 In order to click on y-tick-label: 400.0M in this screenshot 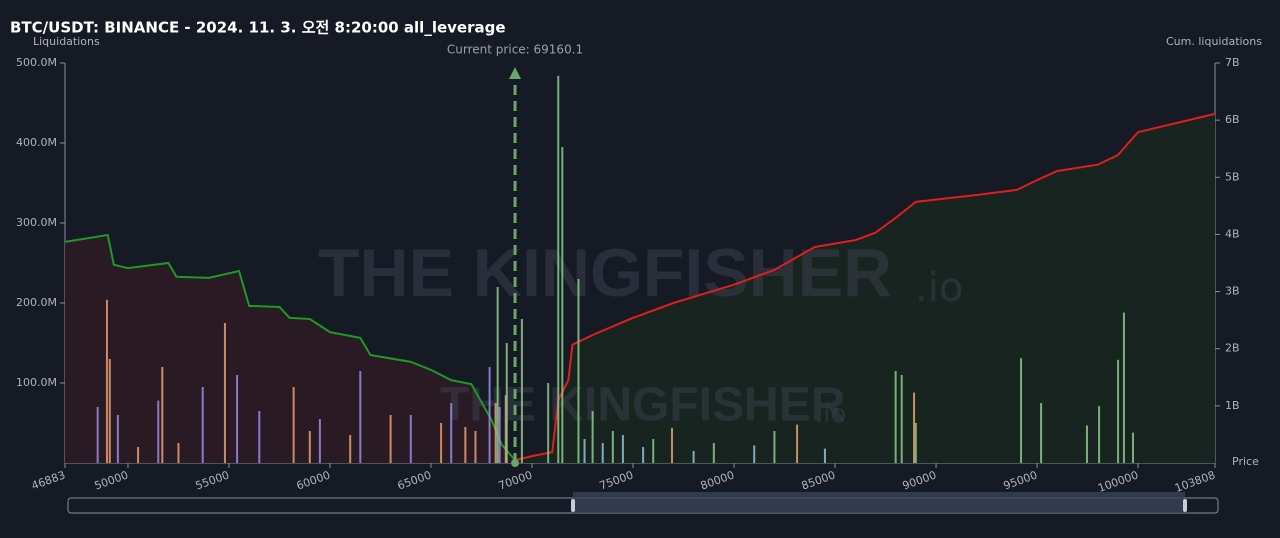, I will do `click(36, 142)`.